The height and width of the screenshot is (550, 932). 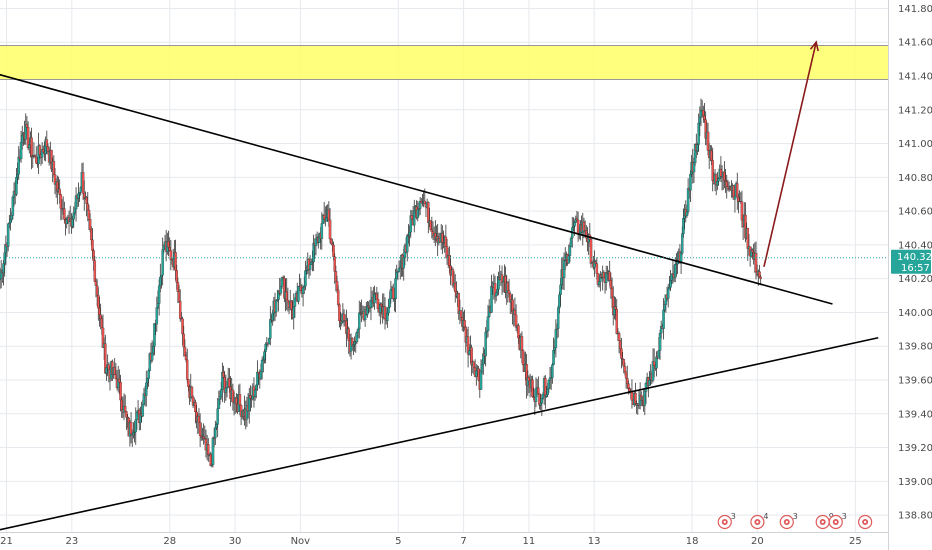 I want to click on price-tick-label: 140.600, so click(x=915, y=212).